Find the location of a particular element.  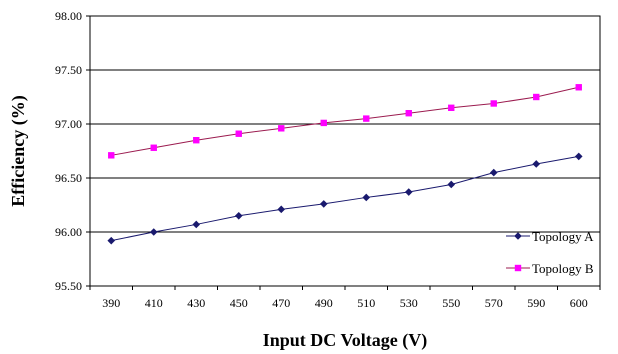

y-tick-label: 96.50 is located at coordinates (68, 178).